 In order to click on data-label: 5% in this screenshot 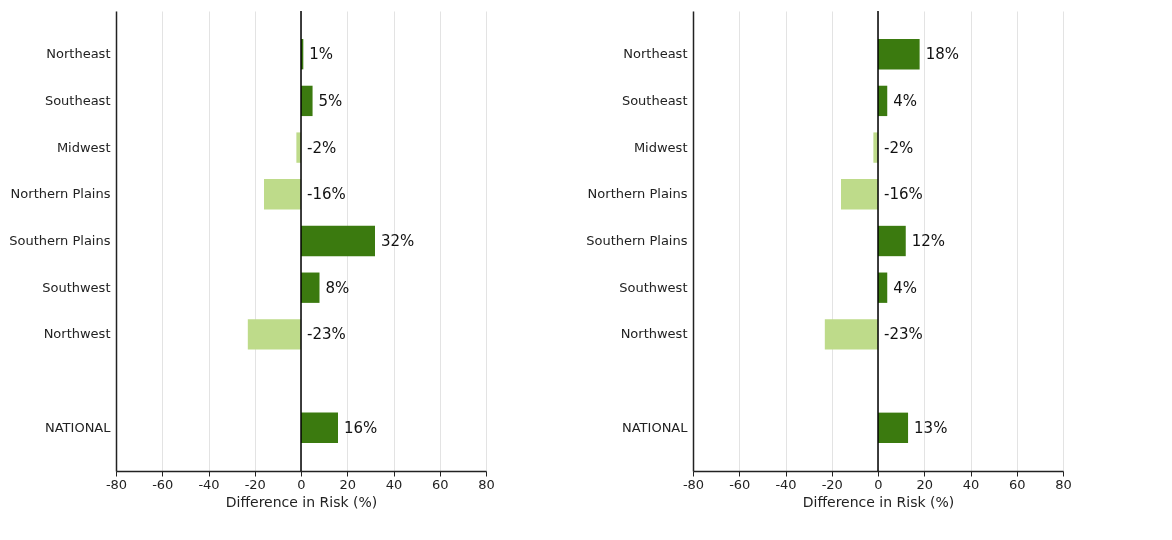, I will do `click(330, 100)`.